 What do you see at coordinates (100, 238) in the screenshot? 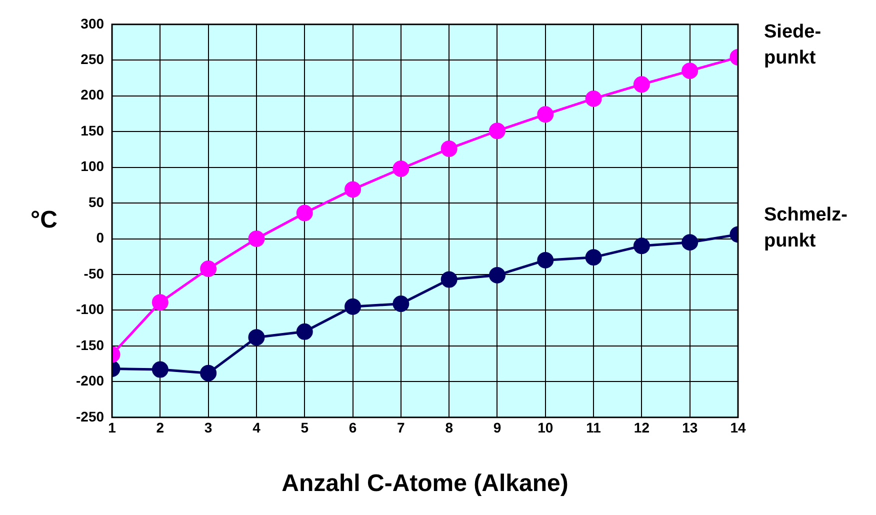
I see `y-tick-label: 0` at bounding box center [100, 238].